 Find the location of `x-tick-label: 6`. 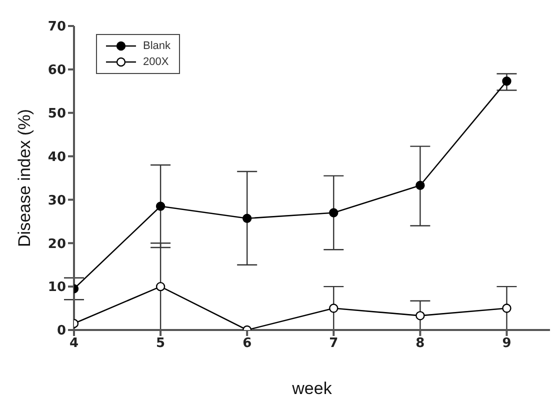

x-tick-label: 6 is located at coordinates (247, 344).